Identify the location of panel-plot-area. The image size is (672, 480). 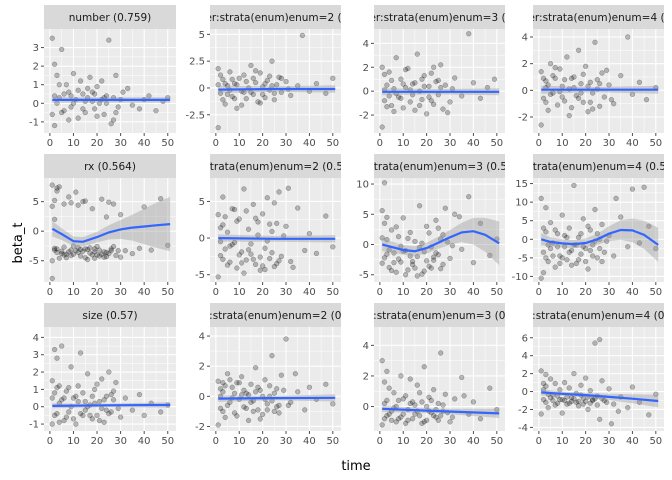
(598, 81).